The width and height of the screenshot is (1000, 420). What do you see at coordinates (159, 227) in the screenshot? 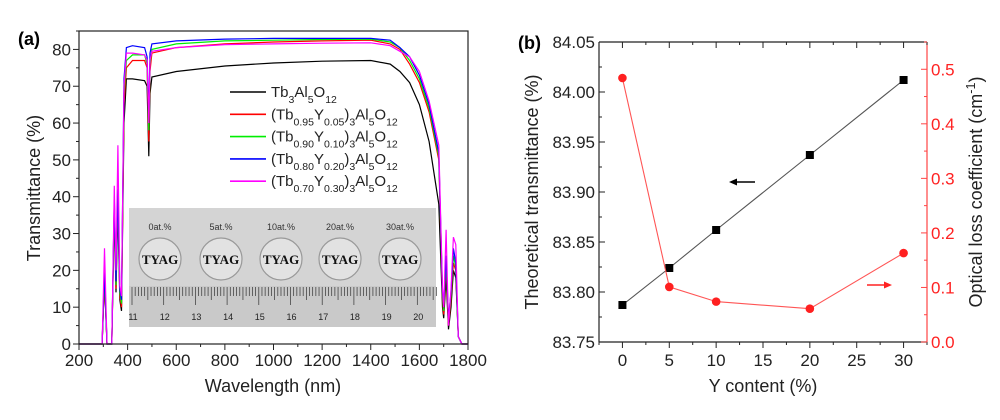
I see `sample-label: 0at.%` at bounding box center [159, 227].